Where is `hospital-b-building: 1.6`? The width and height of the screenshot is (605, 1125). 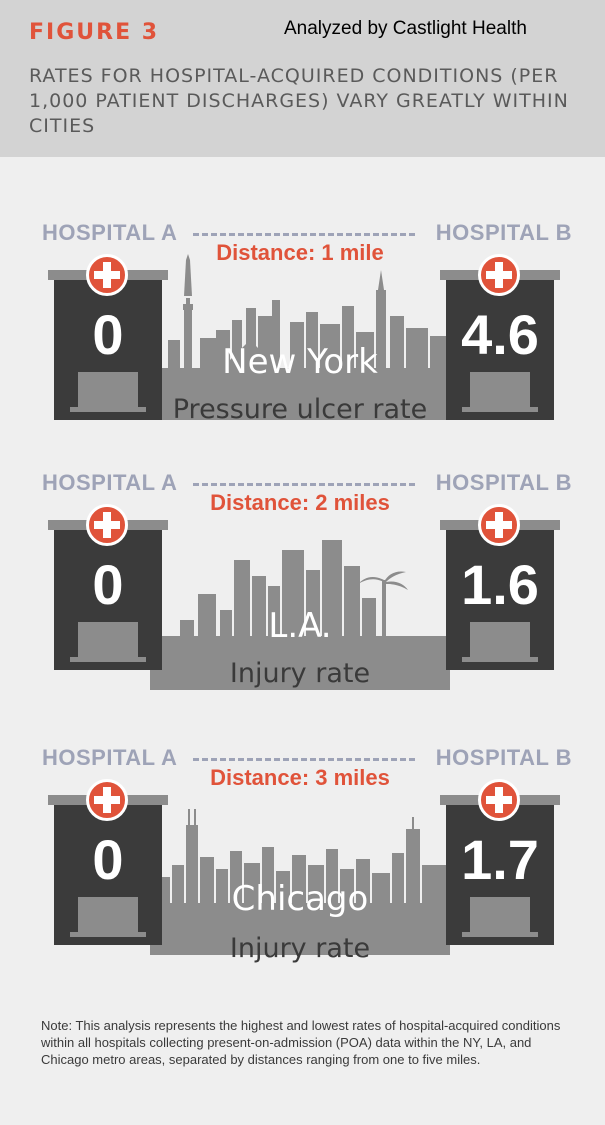
hospital-b-building: 1.6 is located at coordinates (500, 587).